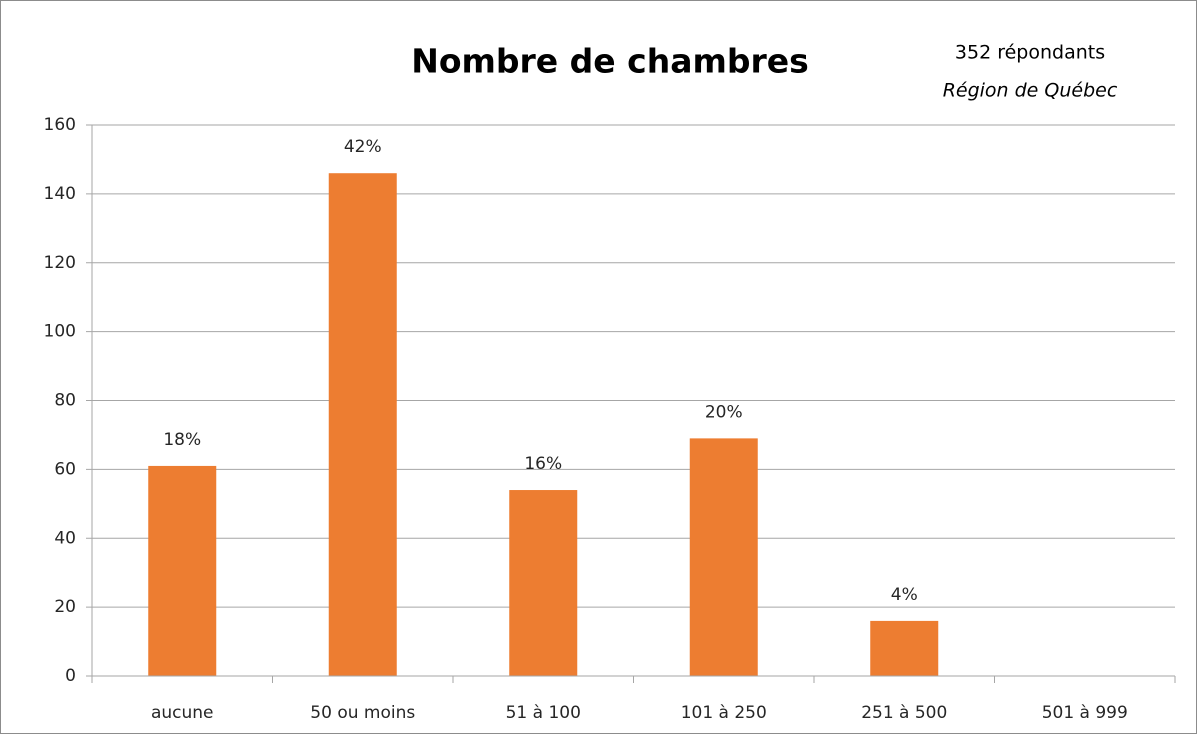 This screenshot has height=734, width=1197. What do you see at coordinates (904, 713) in the screenshot?
I see `x-tick-label: 251 à 500` at bounding box center [904, 713].